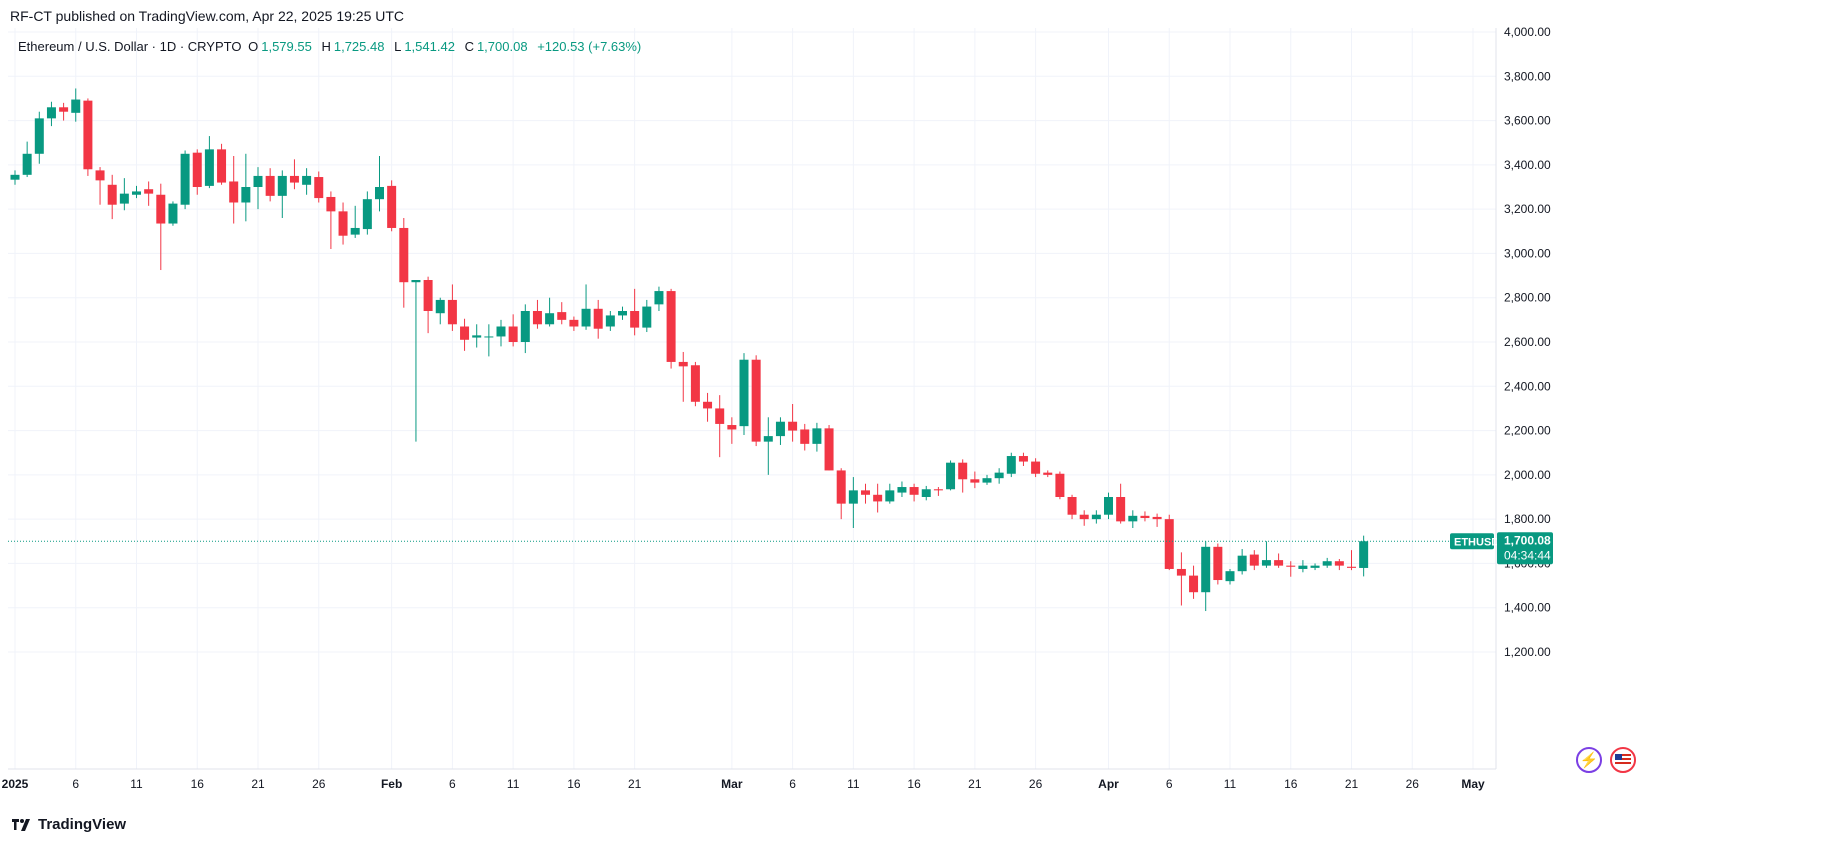 This screenshot has height=843, width=1824. I want to click on lightning-icon: ⚡, so click(1589, 760).